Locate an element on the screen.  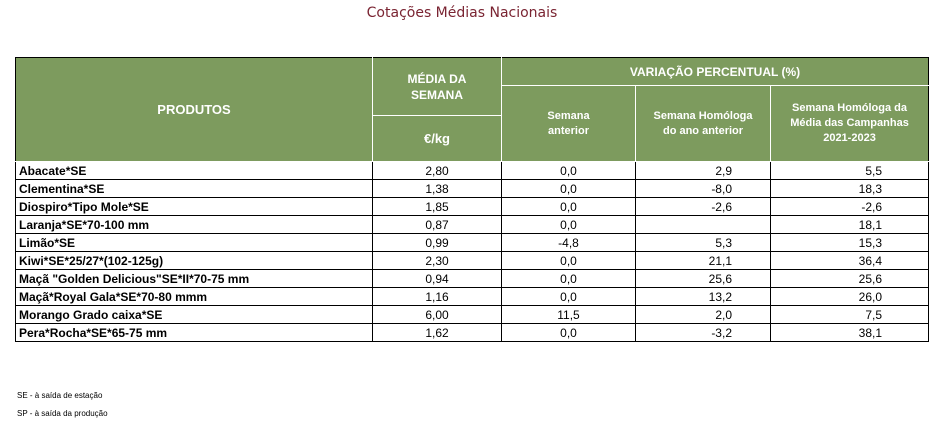
cell-media-campanhas: 18,1 is located at coordinates (849, 224).